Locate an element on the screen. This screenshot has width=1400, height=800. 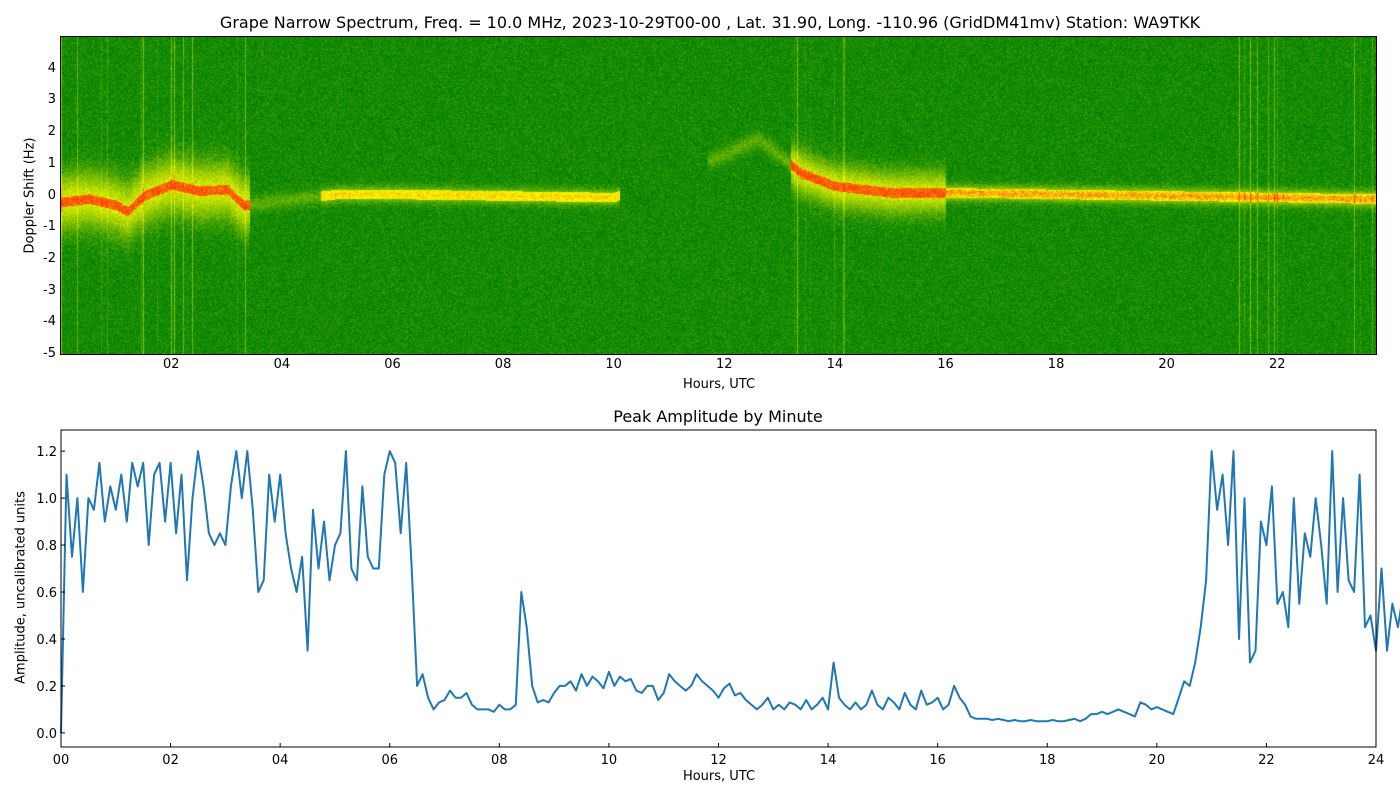
amplitude-xtick-label: 08 is located at coordinates (499, 760).